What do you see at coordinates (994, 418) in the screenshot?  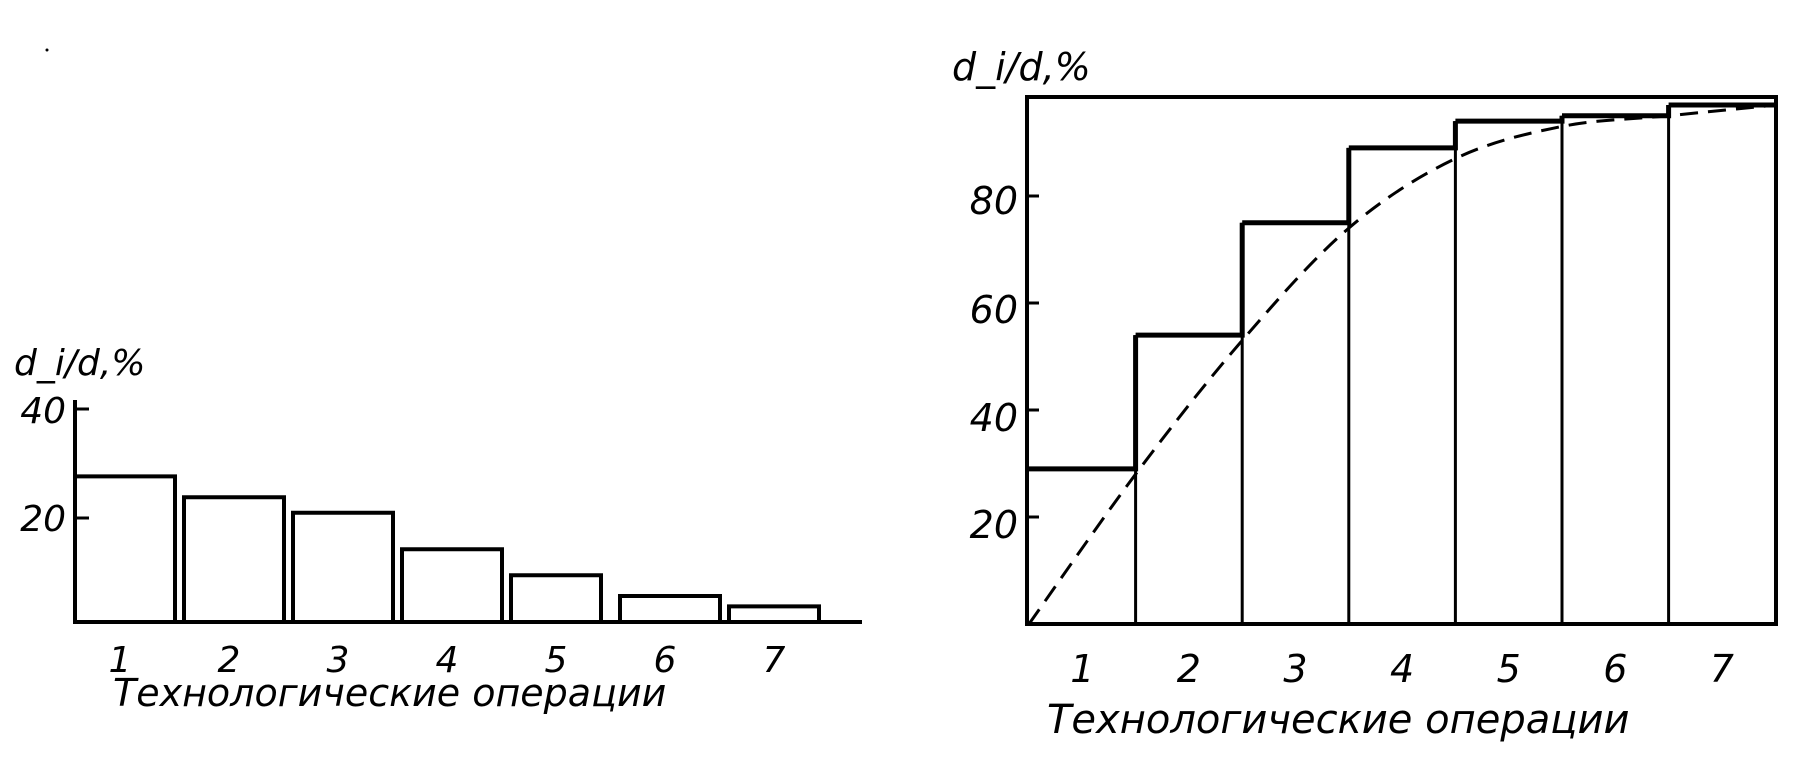 I see `right-ytick-label-40: 40` at bounding box center [994, 418].